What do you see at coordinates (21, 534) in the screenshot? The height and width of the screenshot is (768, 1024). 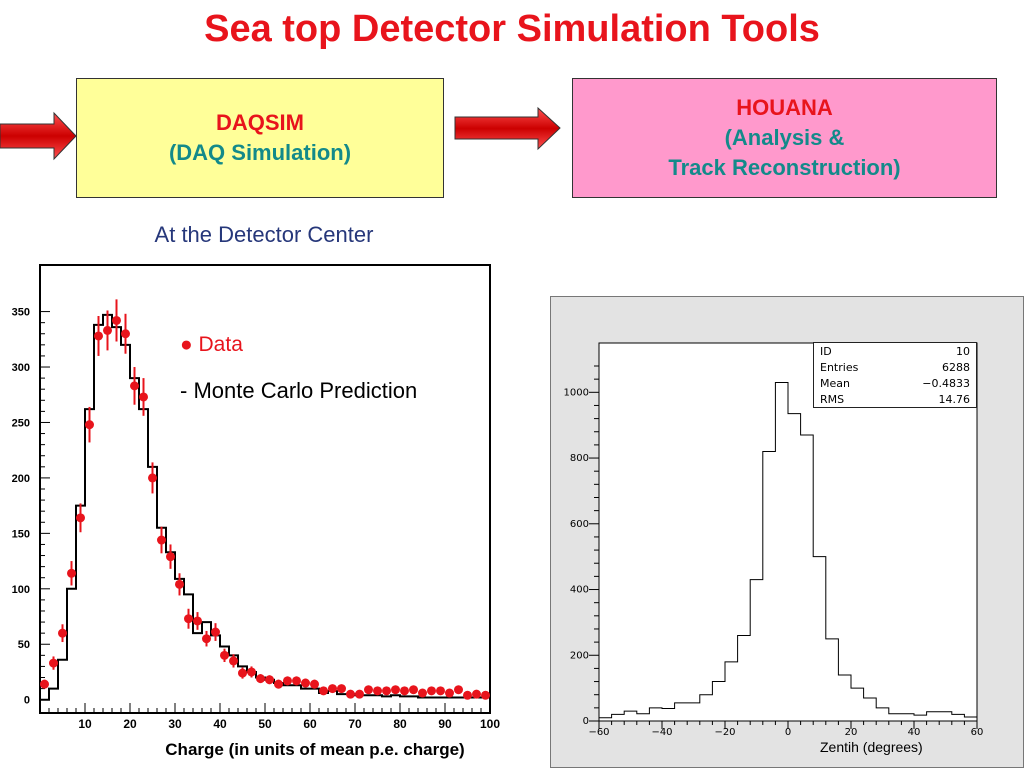 I see `y-tick-label: 150` at bounding box center [21, 534].